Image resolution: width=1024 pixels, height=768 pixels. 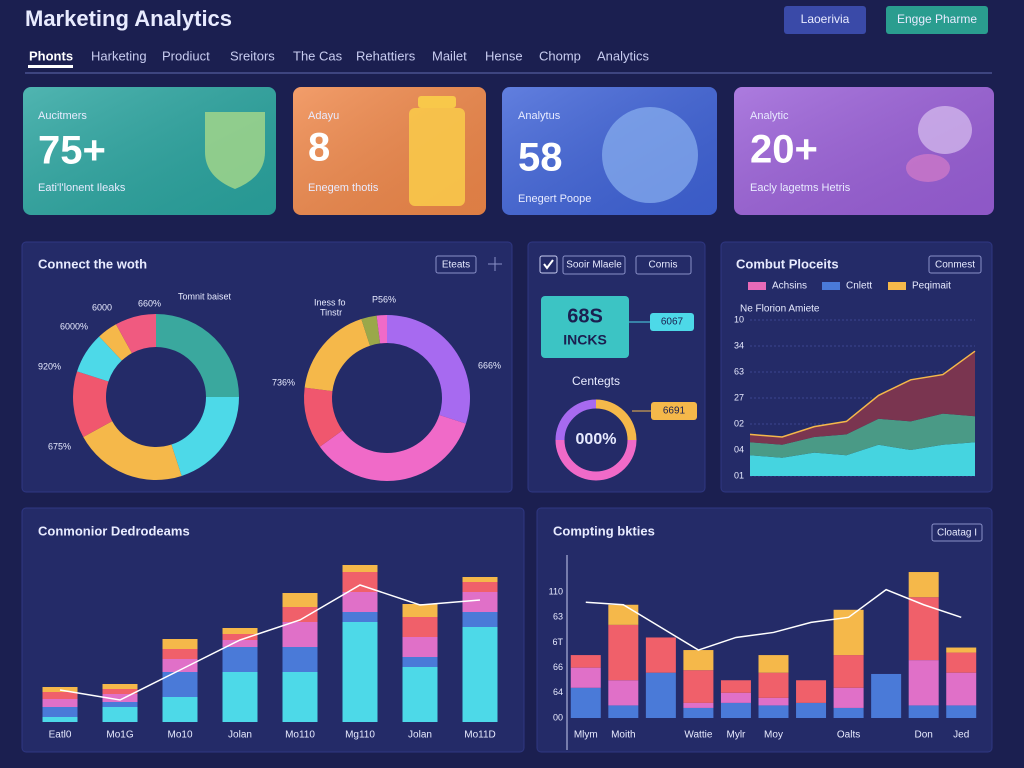 I want to click on x-tick-label: Moy, so click(x=773, y=735).